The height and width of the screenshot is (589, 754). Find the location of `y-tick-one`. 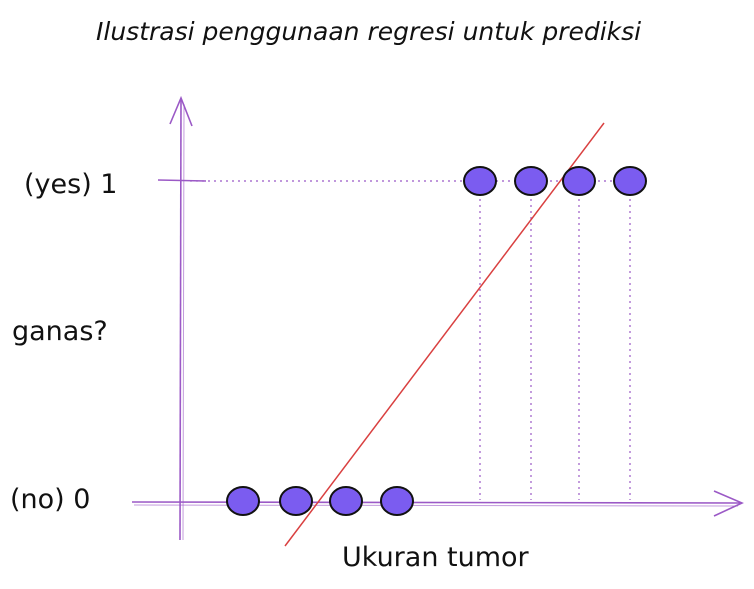

y-tick-one is located at coordinates (182, 180).